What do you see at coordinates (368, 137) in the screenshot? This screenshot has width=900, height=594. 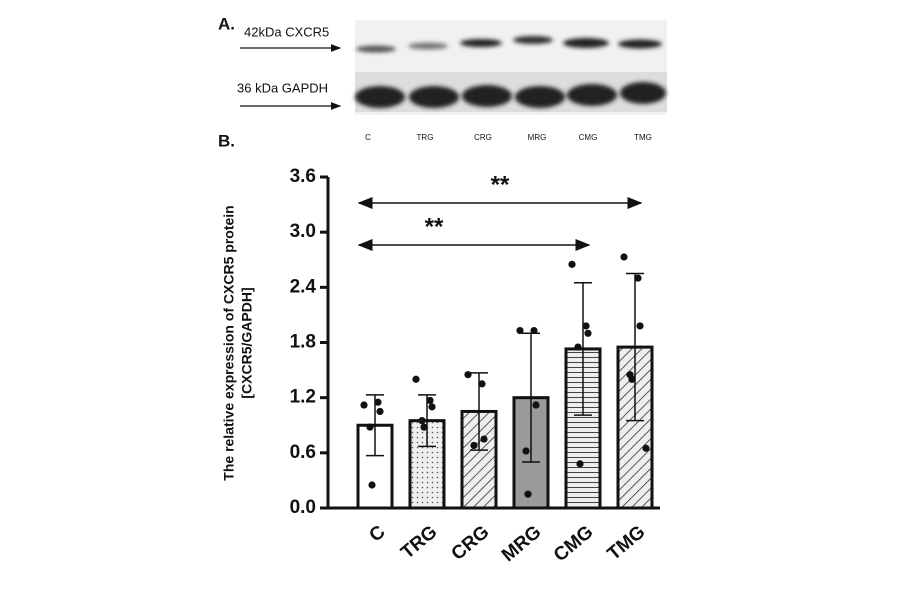 I see `lane-label: C` at bounding box center [368, 137].